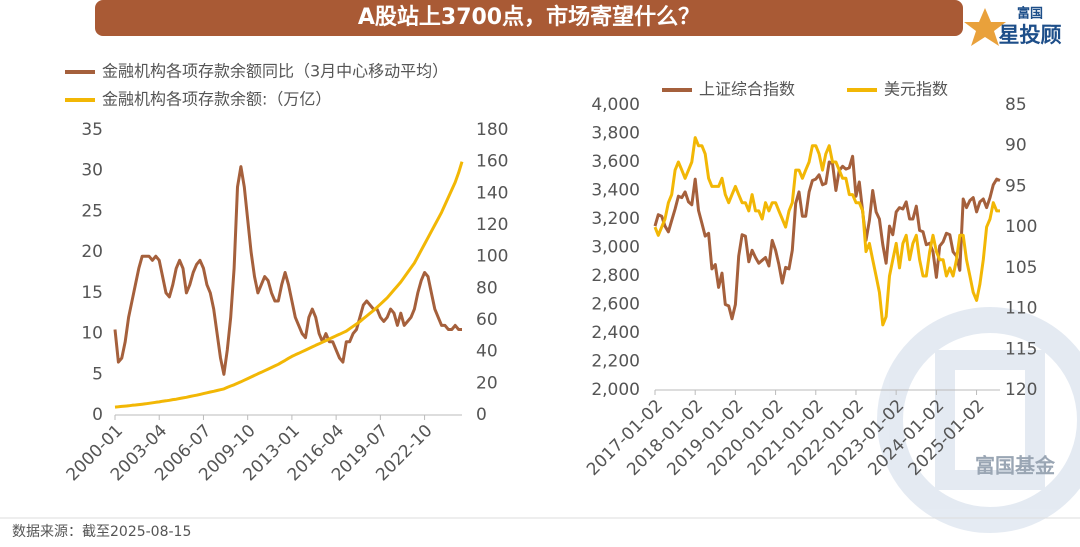 Image resolution: width=1080 pixels, height=547 pixels. Describe the element at coordinates (615, 219) in the screenshot. I see `y-tick-label: 3,200` at that location.